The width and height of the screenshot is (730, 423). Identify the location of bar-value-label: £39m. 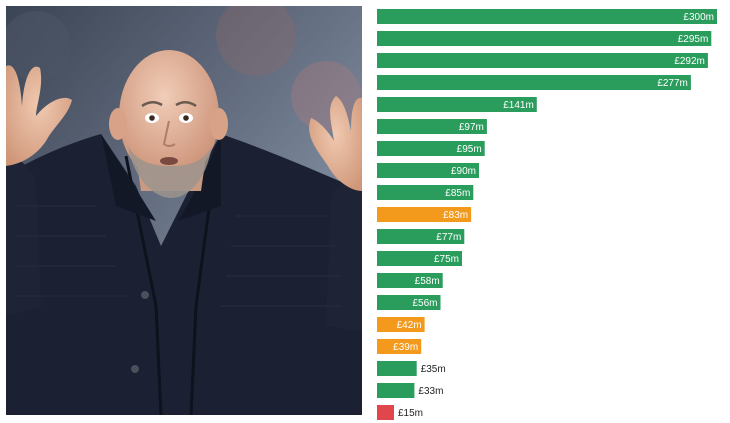
(405, 347).